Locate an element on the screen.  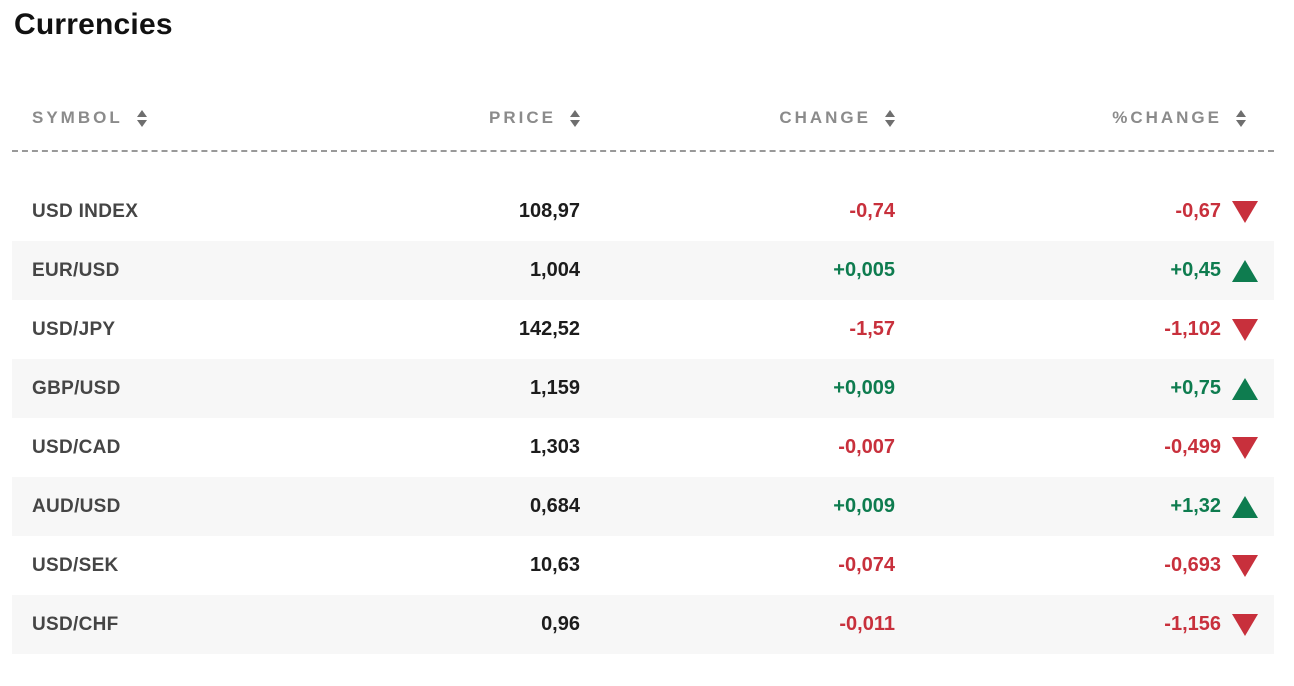
table-row: USD INDEX 108,97 -0,74 -0,67 is located at coordinates (643, 211).